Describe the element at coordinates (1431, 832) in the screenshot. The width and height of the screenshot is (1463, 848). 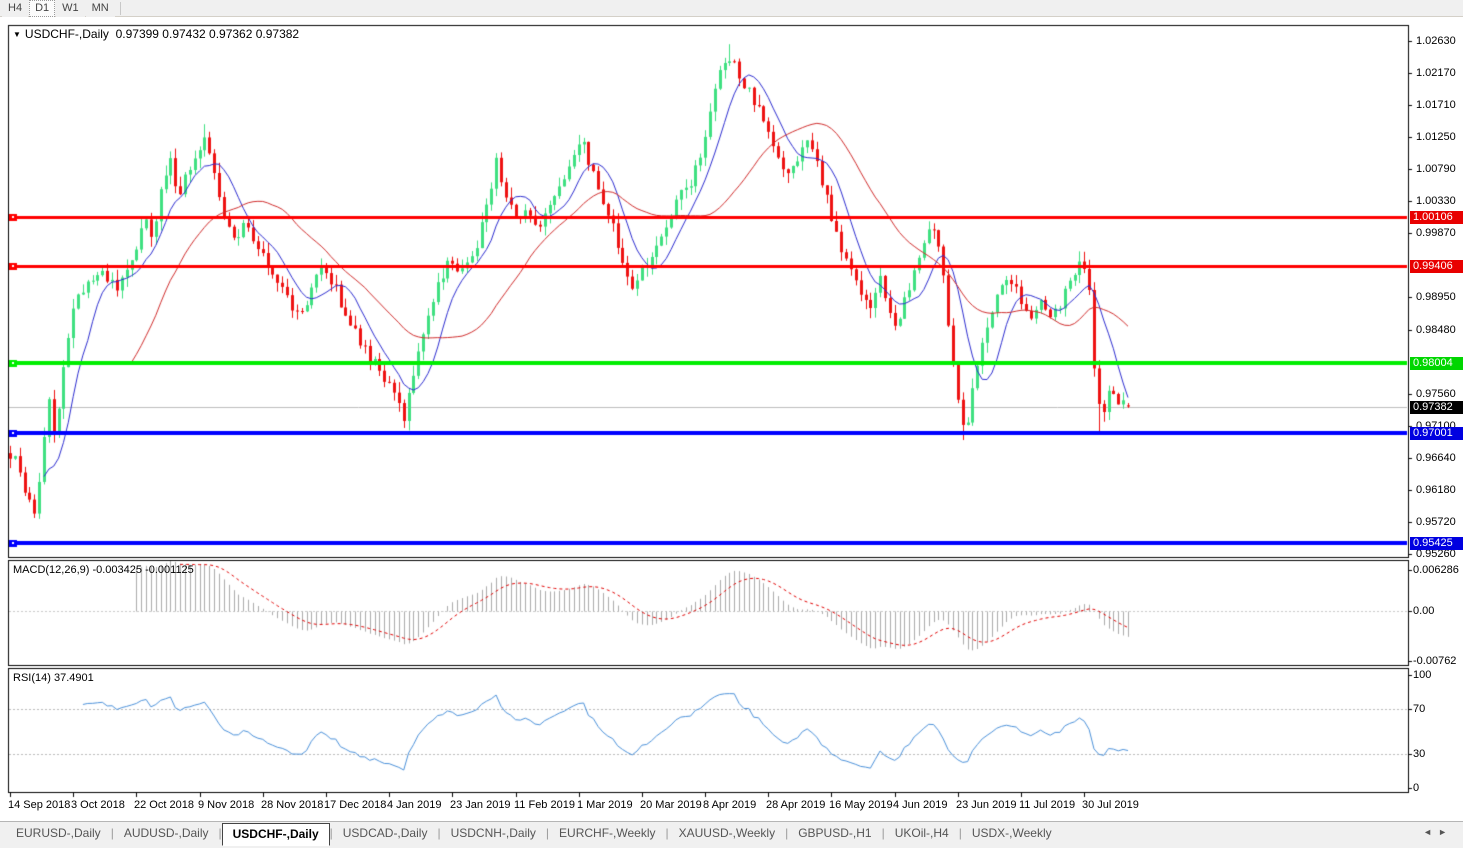
I see `tab-scroll-left-icon: ◄` at that location.